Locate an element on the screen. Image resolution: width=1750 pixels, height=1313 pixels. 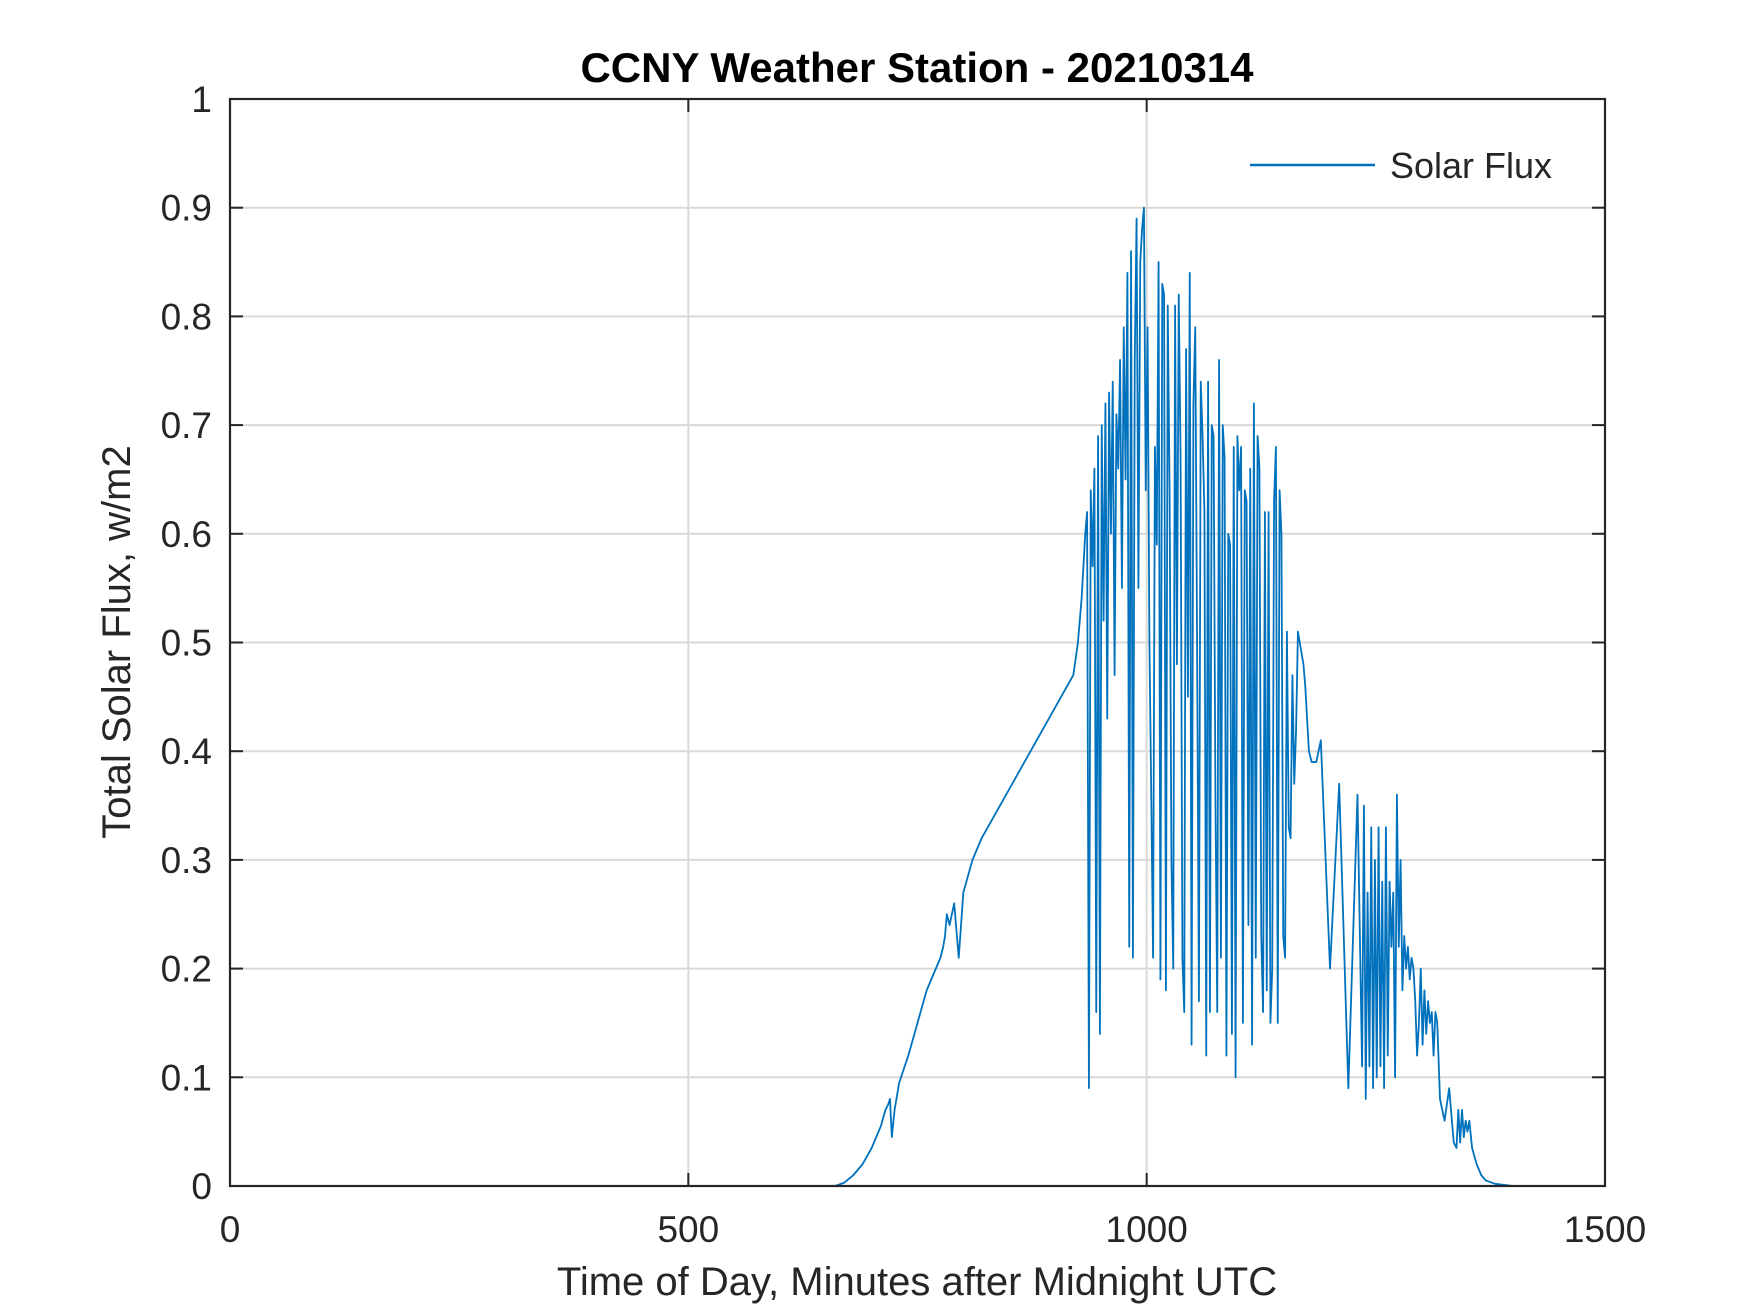
y-tick-label: 1 is located at coordinates (201, 99).